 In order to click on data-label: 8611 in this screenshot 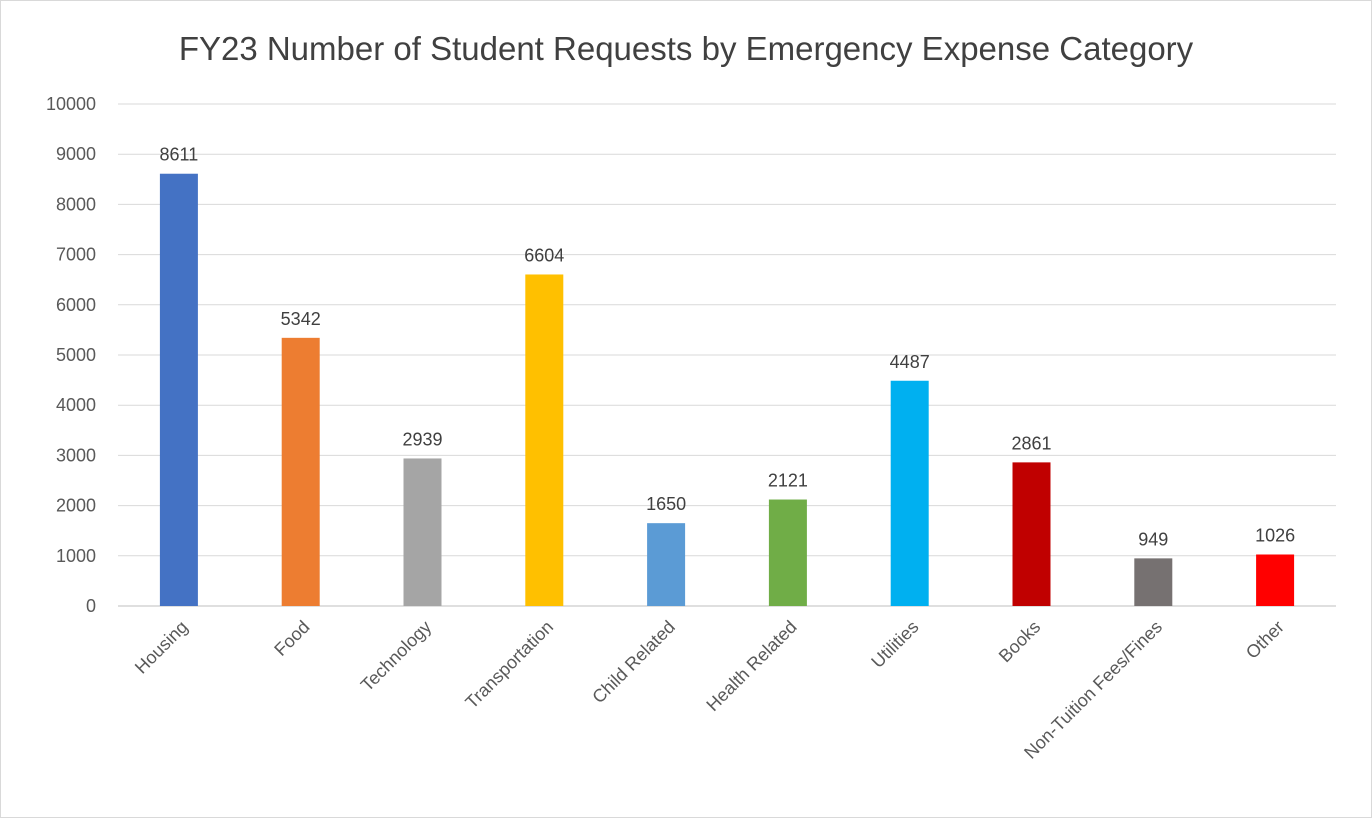, I will do `click(179, 155)`.